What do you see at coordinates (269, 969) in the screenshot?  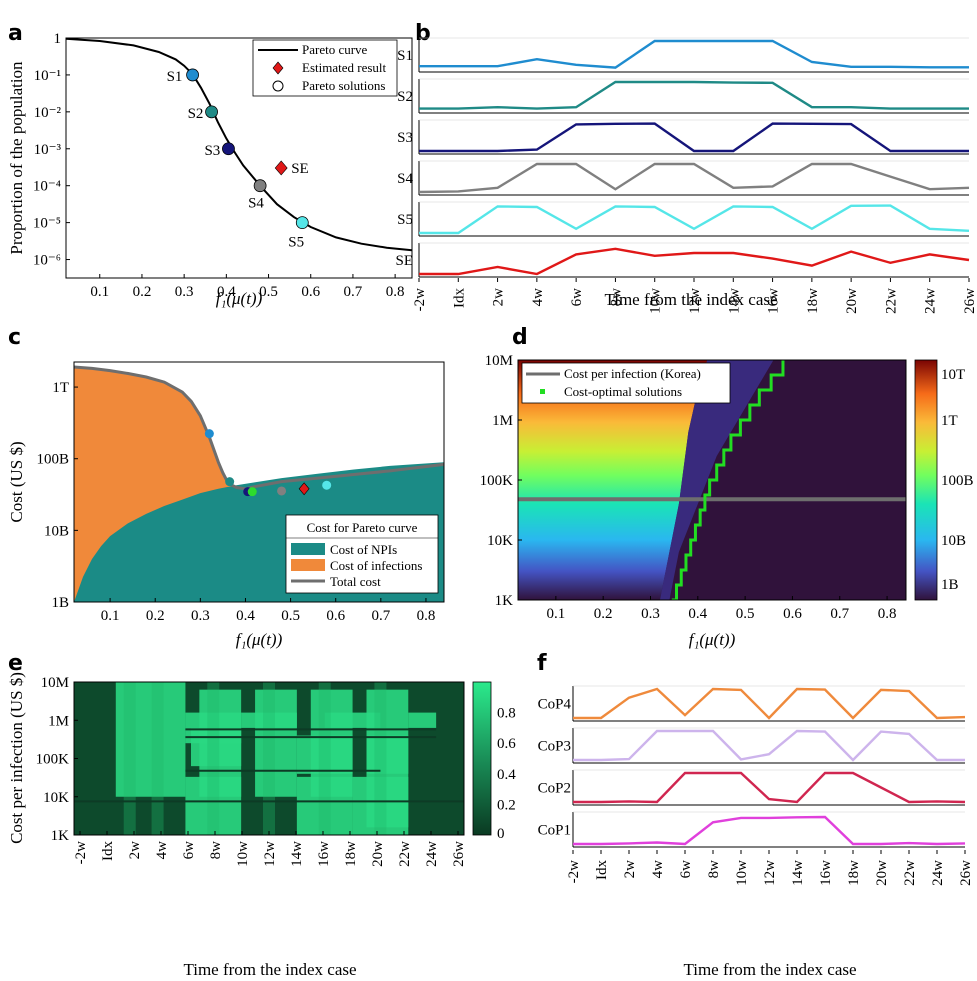 I see `axis-xlabel-e: Time from the index case` at bounding box center [269, 969].